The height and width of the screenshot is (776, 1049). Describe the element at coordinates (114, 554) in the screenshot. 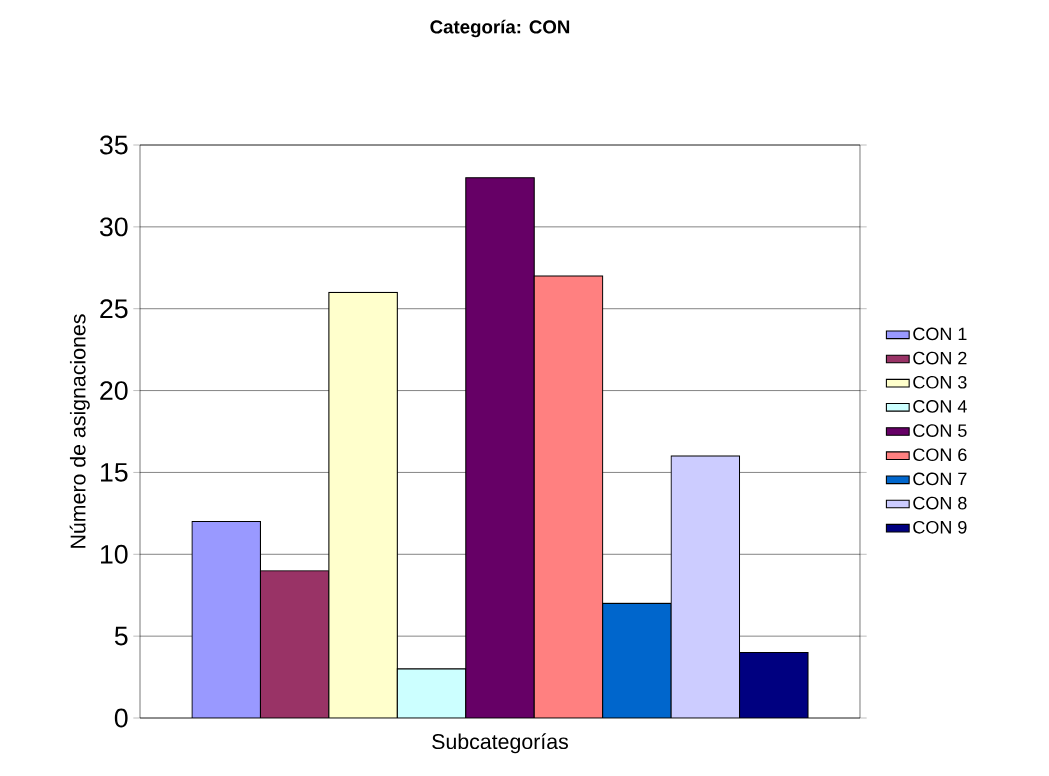

I see `y-tick-label: 10` at that location.